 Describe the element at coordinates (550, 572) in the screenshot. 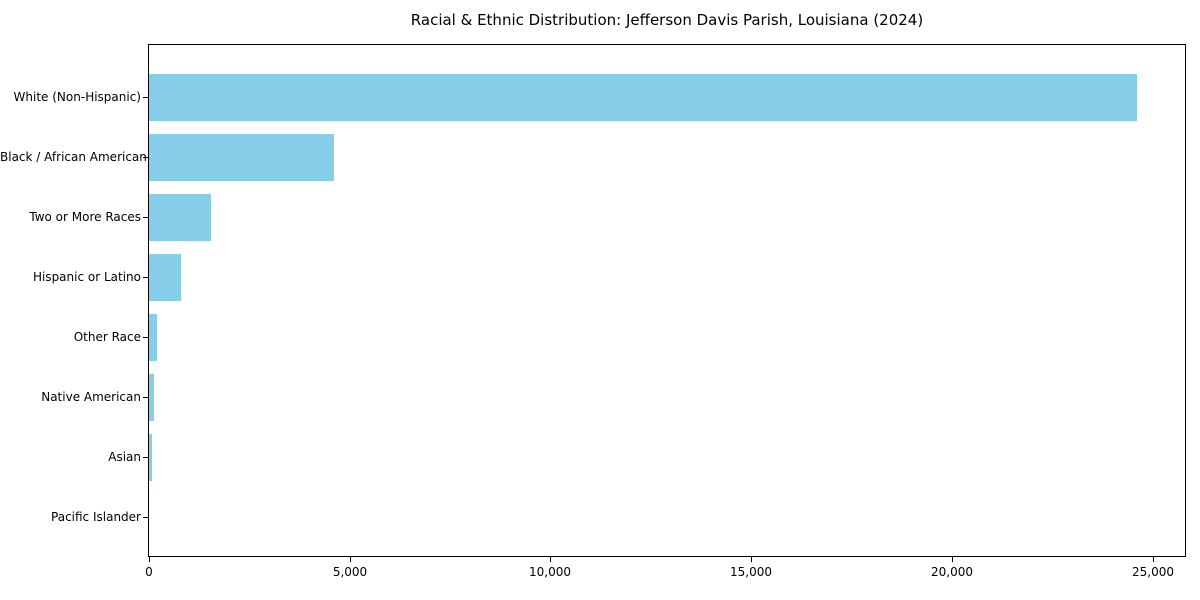

I see `x-tick-label-10000: 10,000` at that location.